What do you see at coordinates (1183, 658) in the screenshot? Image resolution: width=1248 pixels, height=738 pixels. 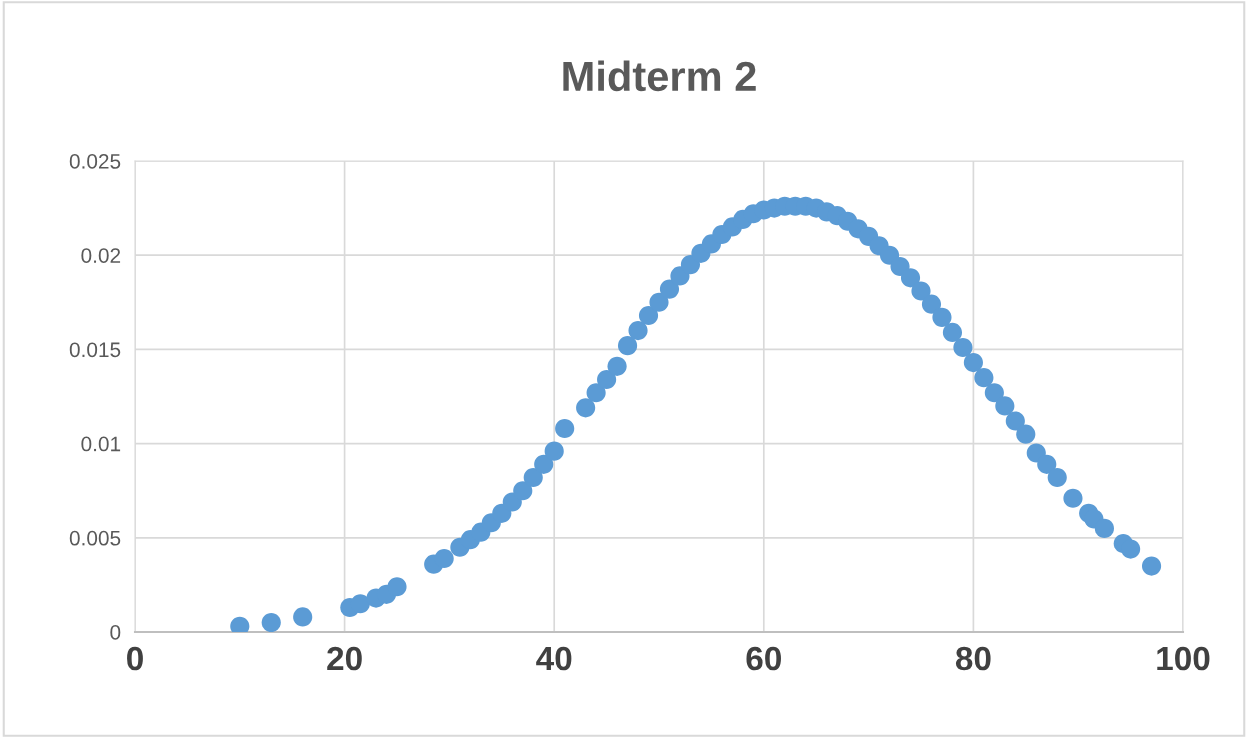 I see `x-tick-label: 100` at bounding box center [1183, 658].